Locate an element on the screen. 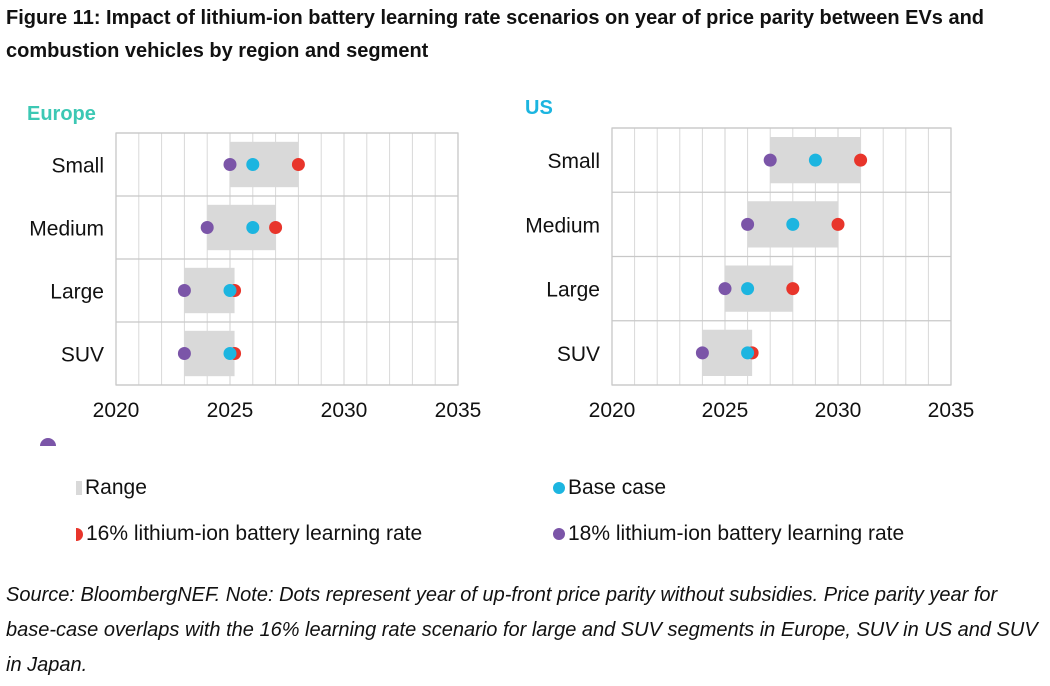 The width and height of the screenshot is (1050, 686). legend-lr18-label: 18% lithium-ion battery learning rate is located at coordinates (736, 533).